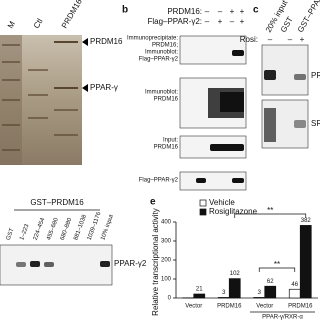 The image size is (320, 320). I want to click on panel-label: e, so click(153, 202).